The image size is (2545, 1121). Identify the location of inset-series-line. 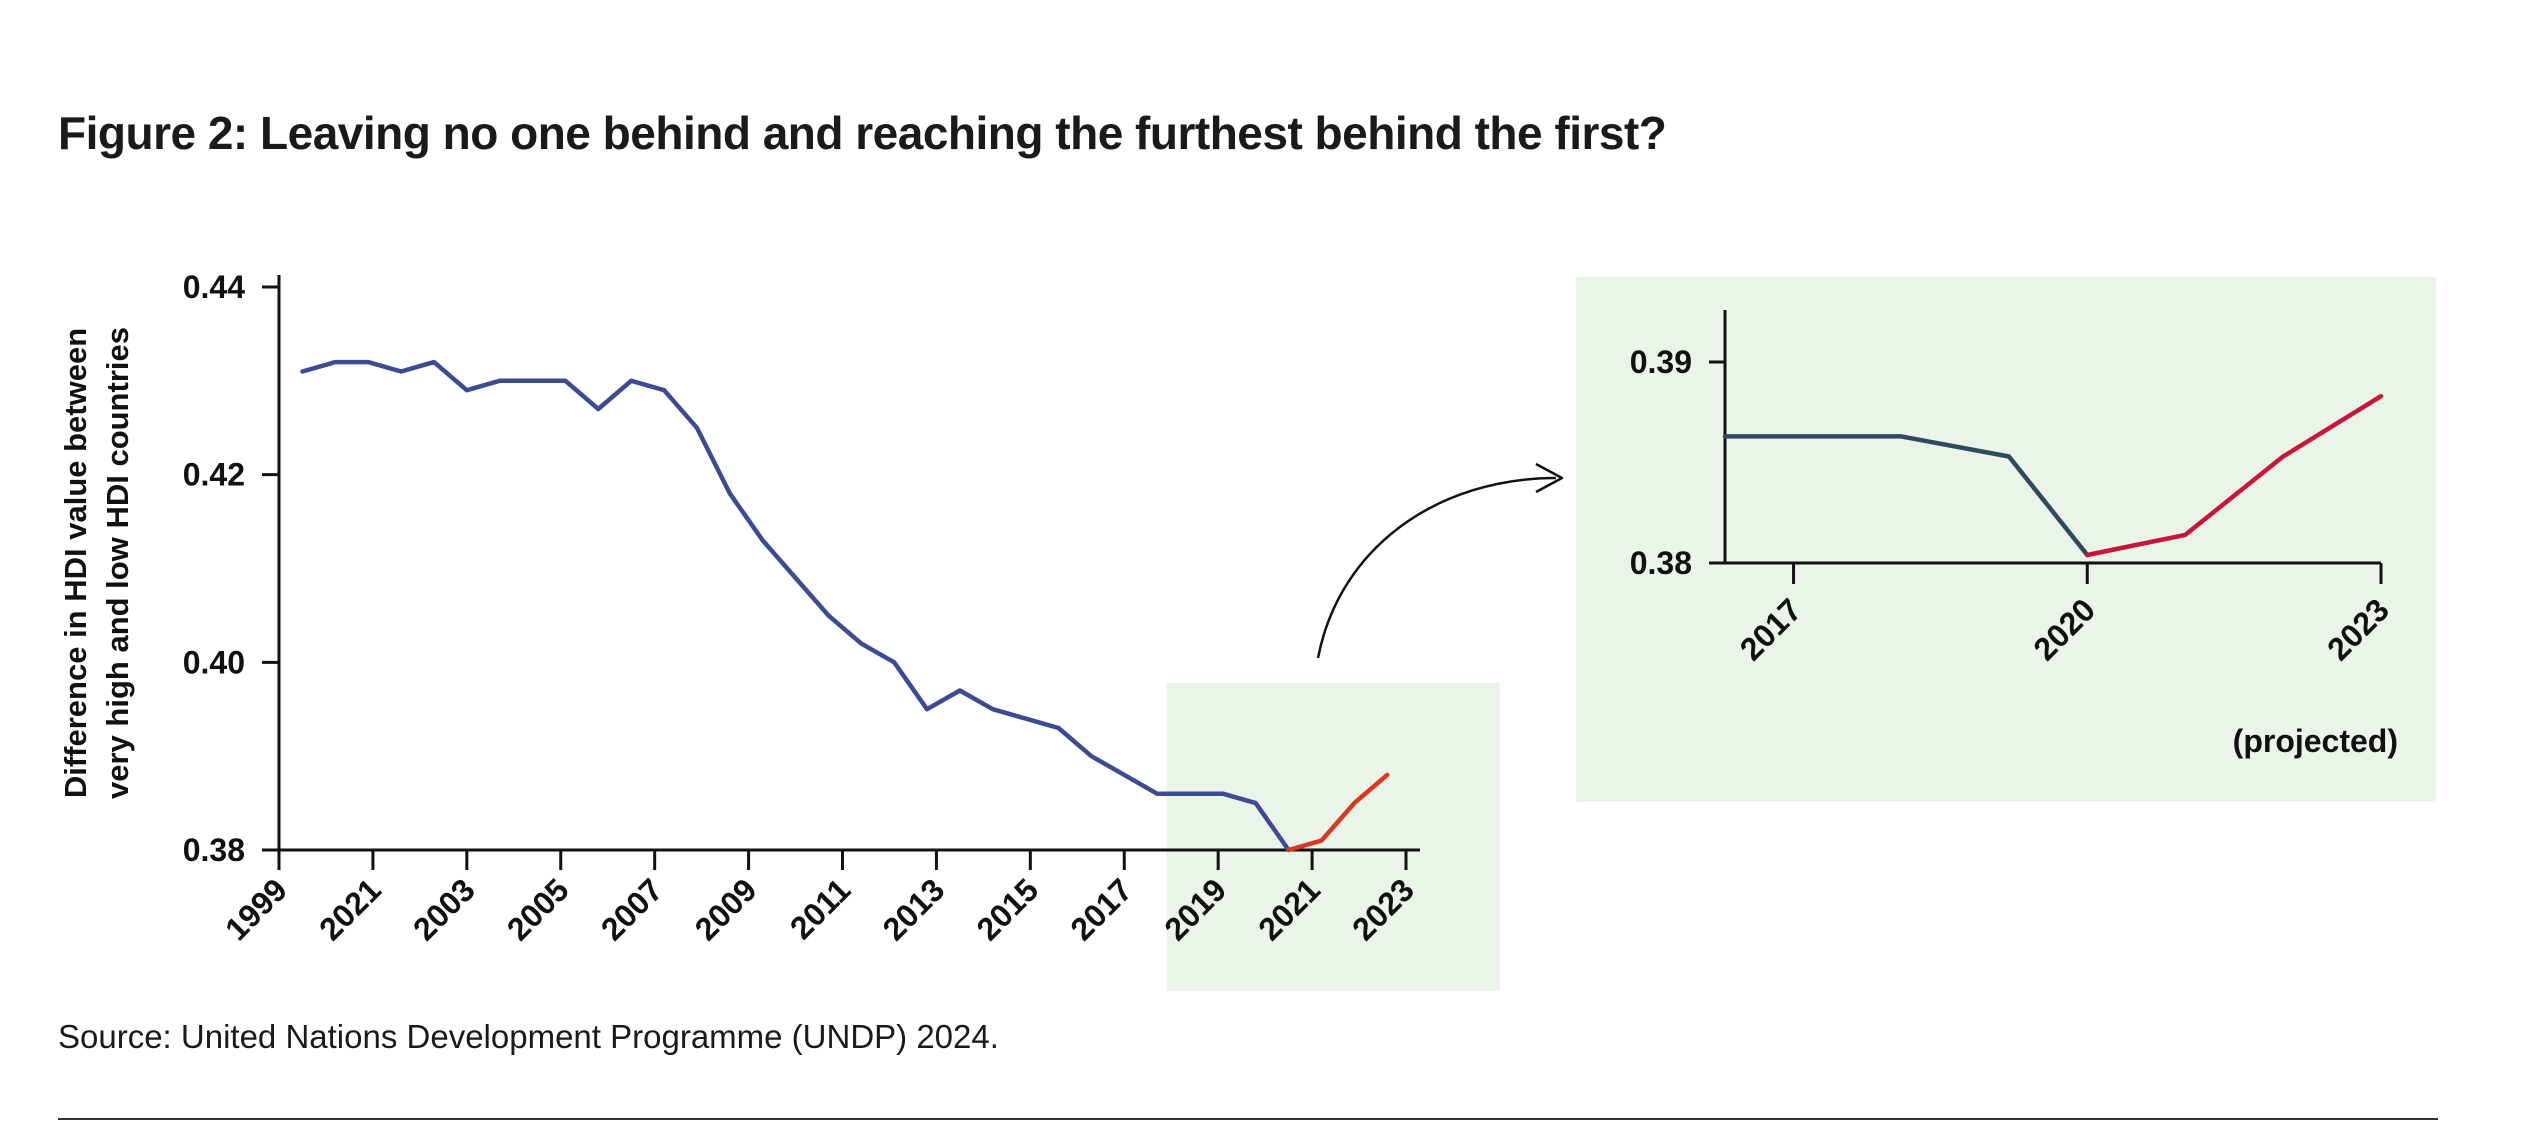
(1906, 496).